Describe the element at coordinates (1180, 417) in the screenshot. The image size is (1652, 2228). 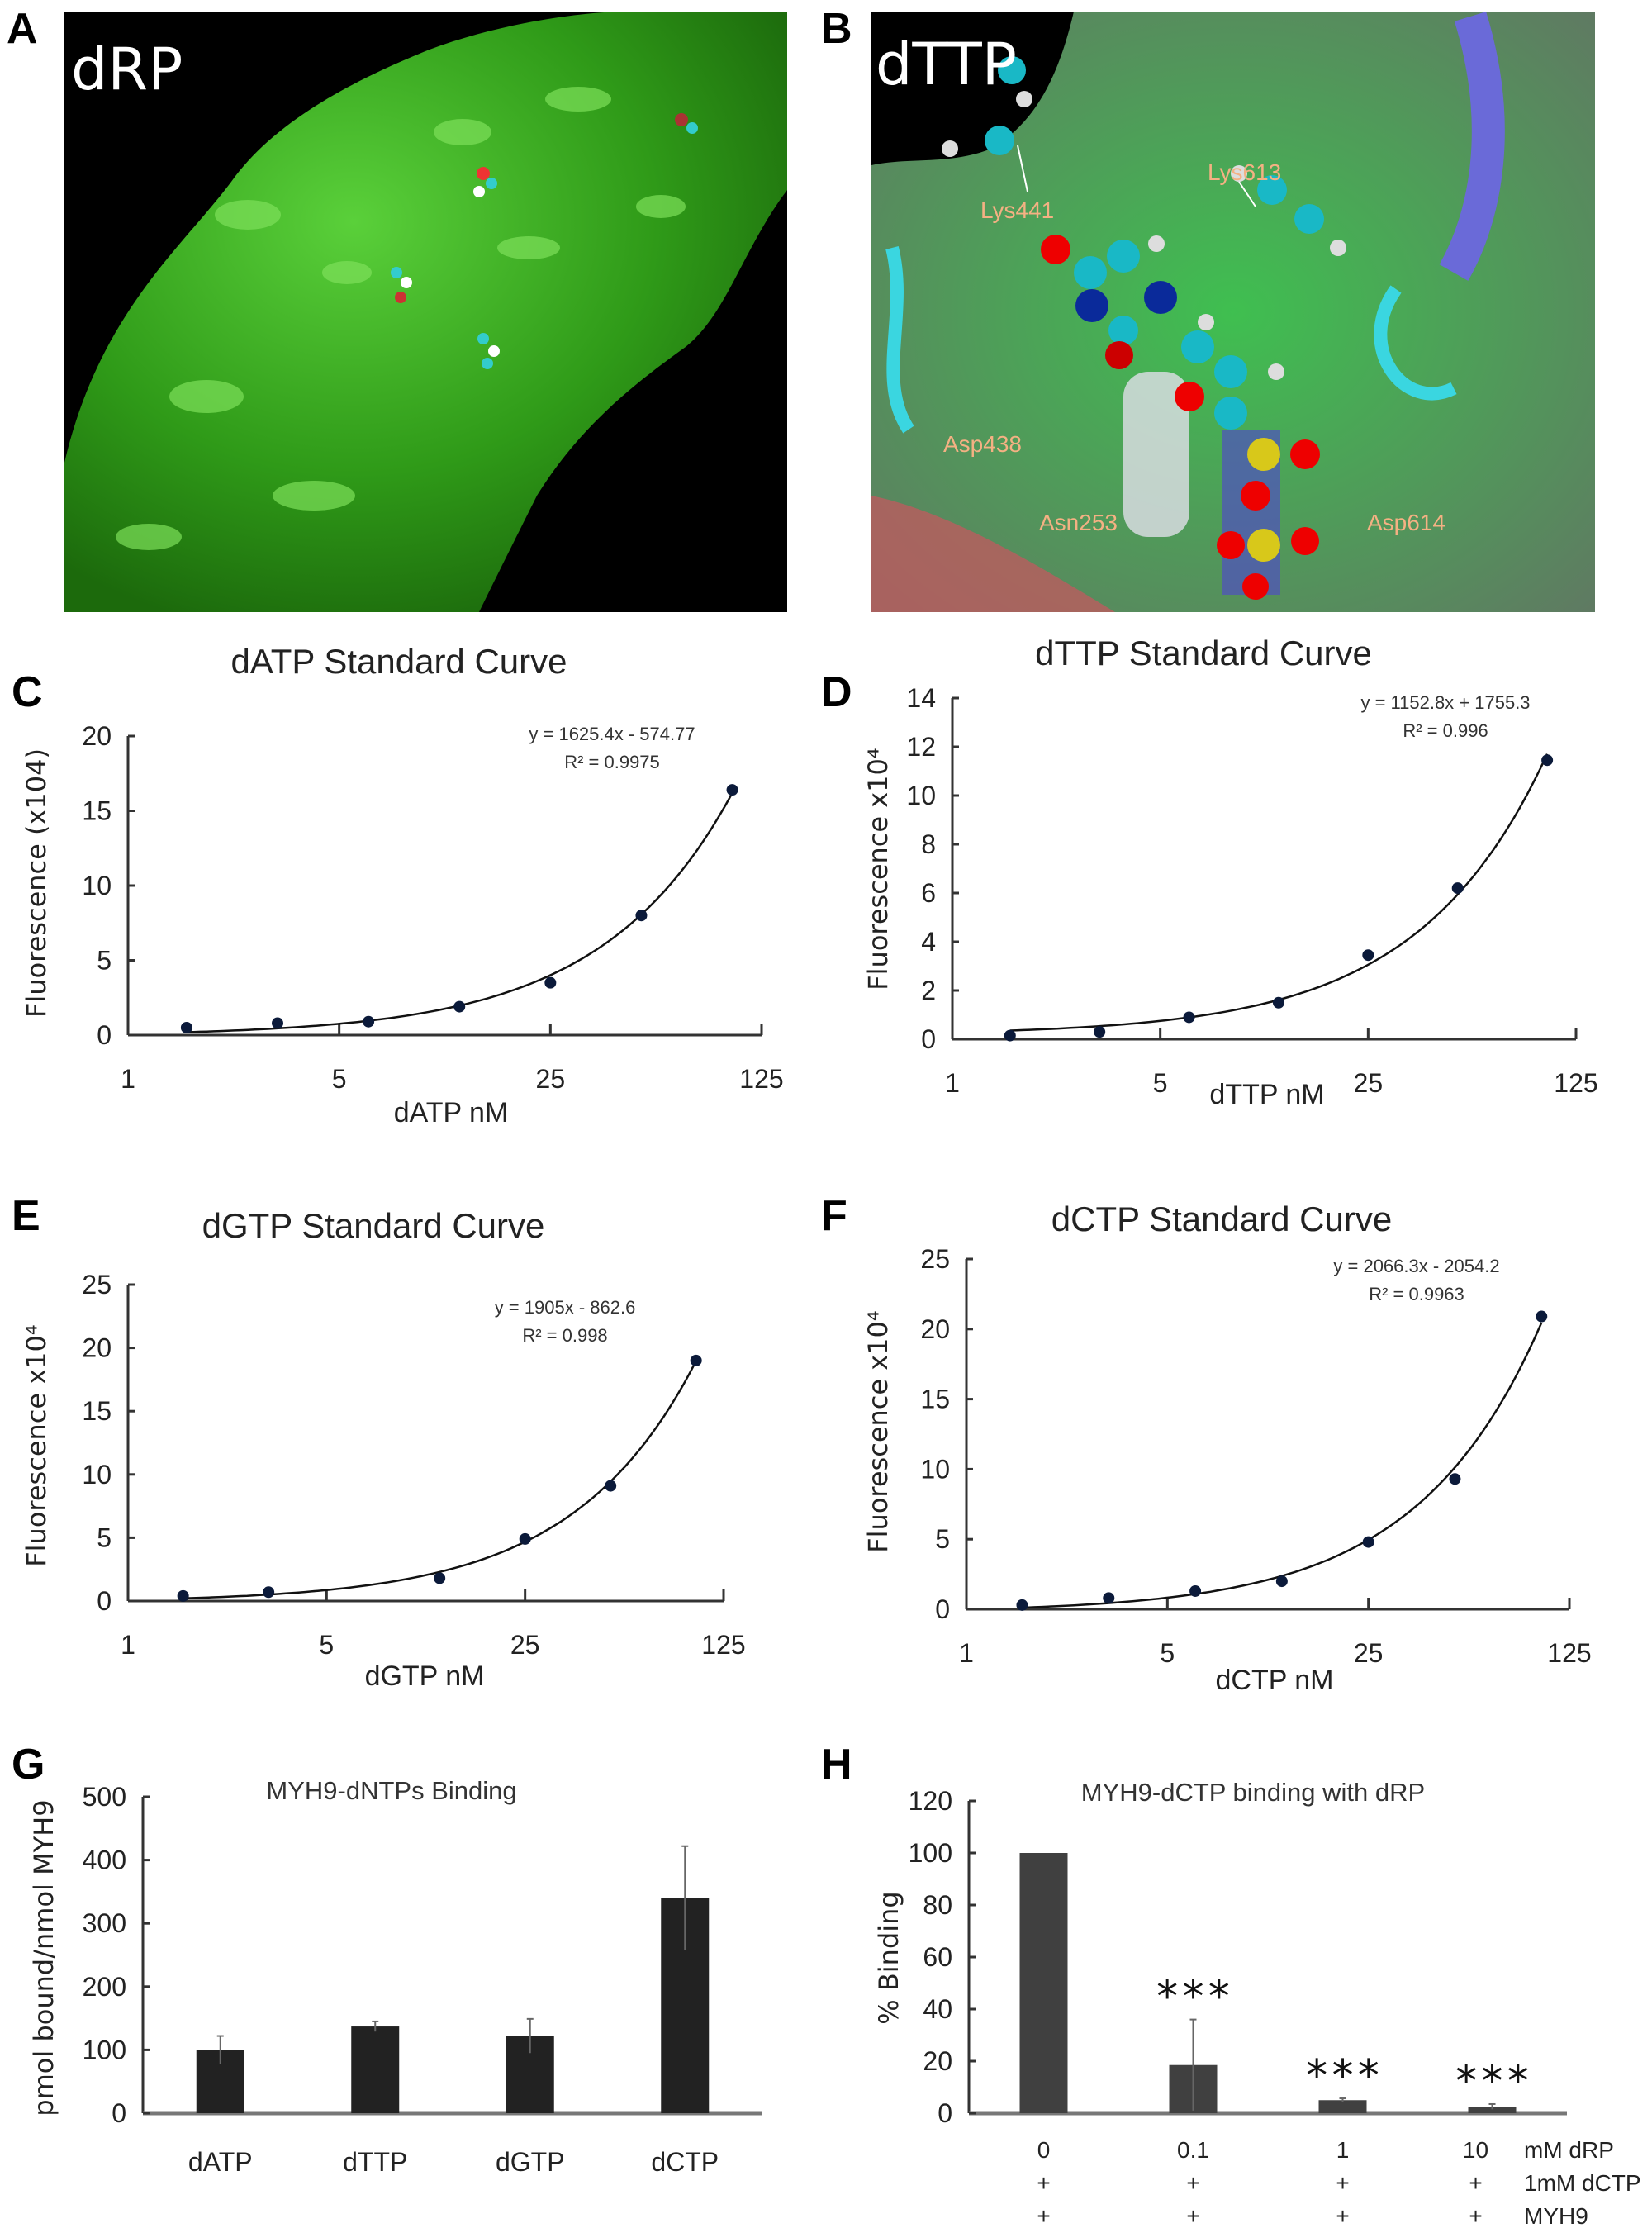
I see `dttp-ligand-atoms` at that location.